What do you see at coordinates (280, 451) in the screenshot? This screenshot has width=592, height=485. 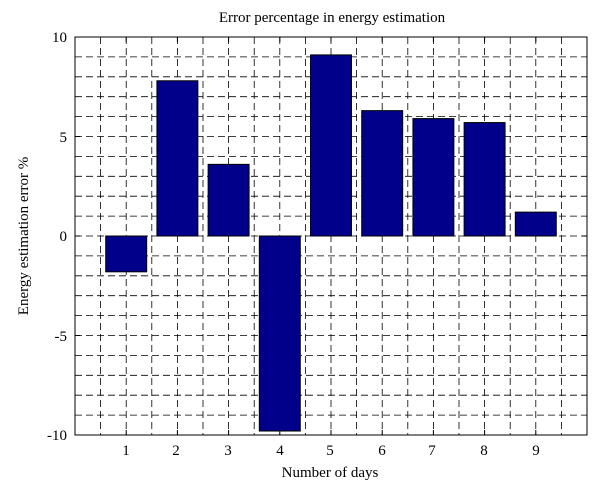 I see `x-tick-label: 4` at bounding box center [280, 451].